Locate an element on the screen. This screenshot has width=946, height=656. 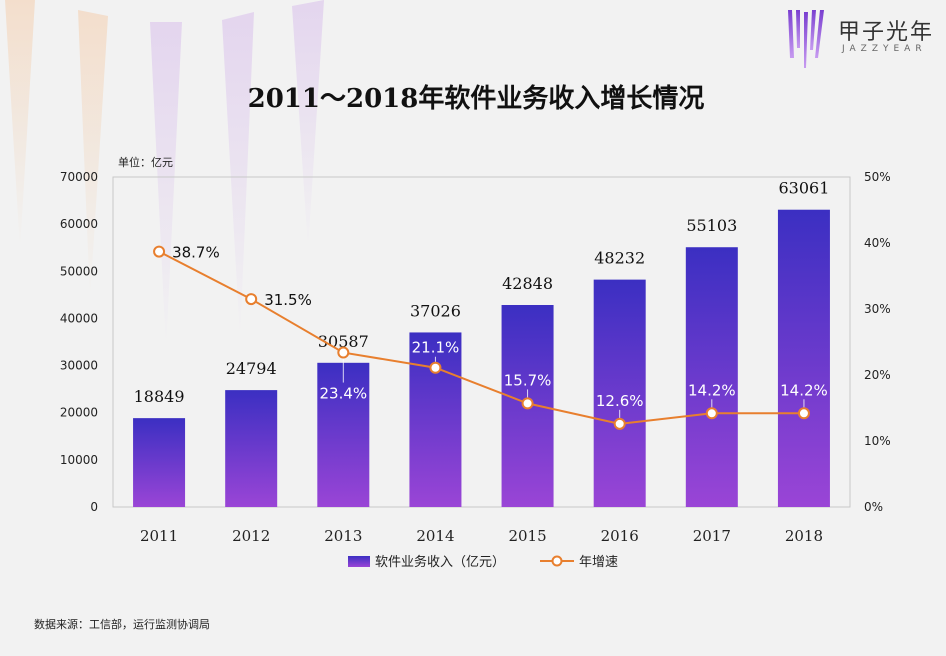
legend-line-marker is located at coordinates (557, 561).